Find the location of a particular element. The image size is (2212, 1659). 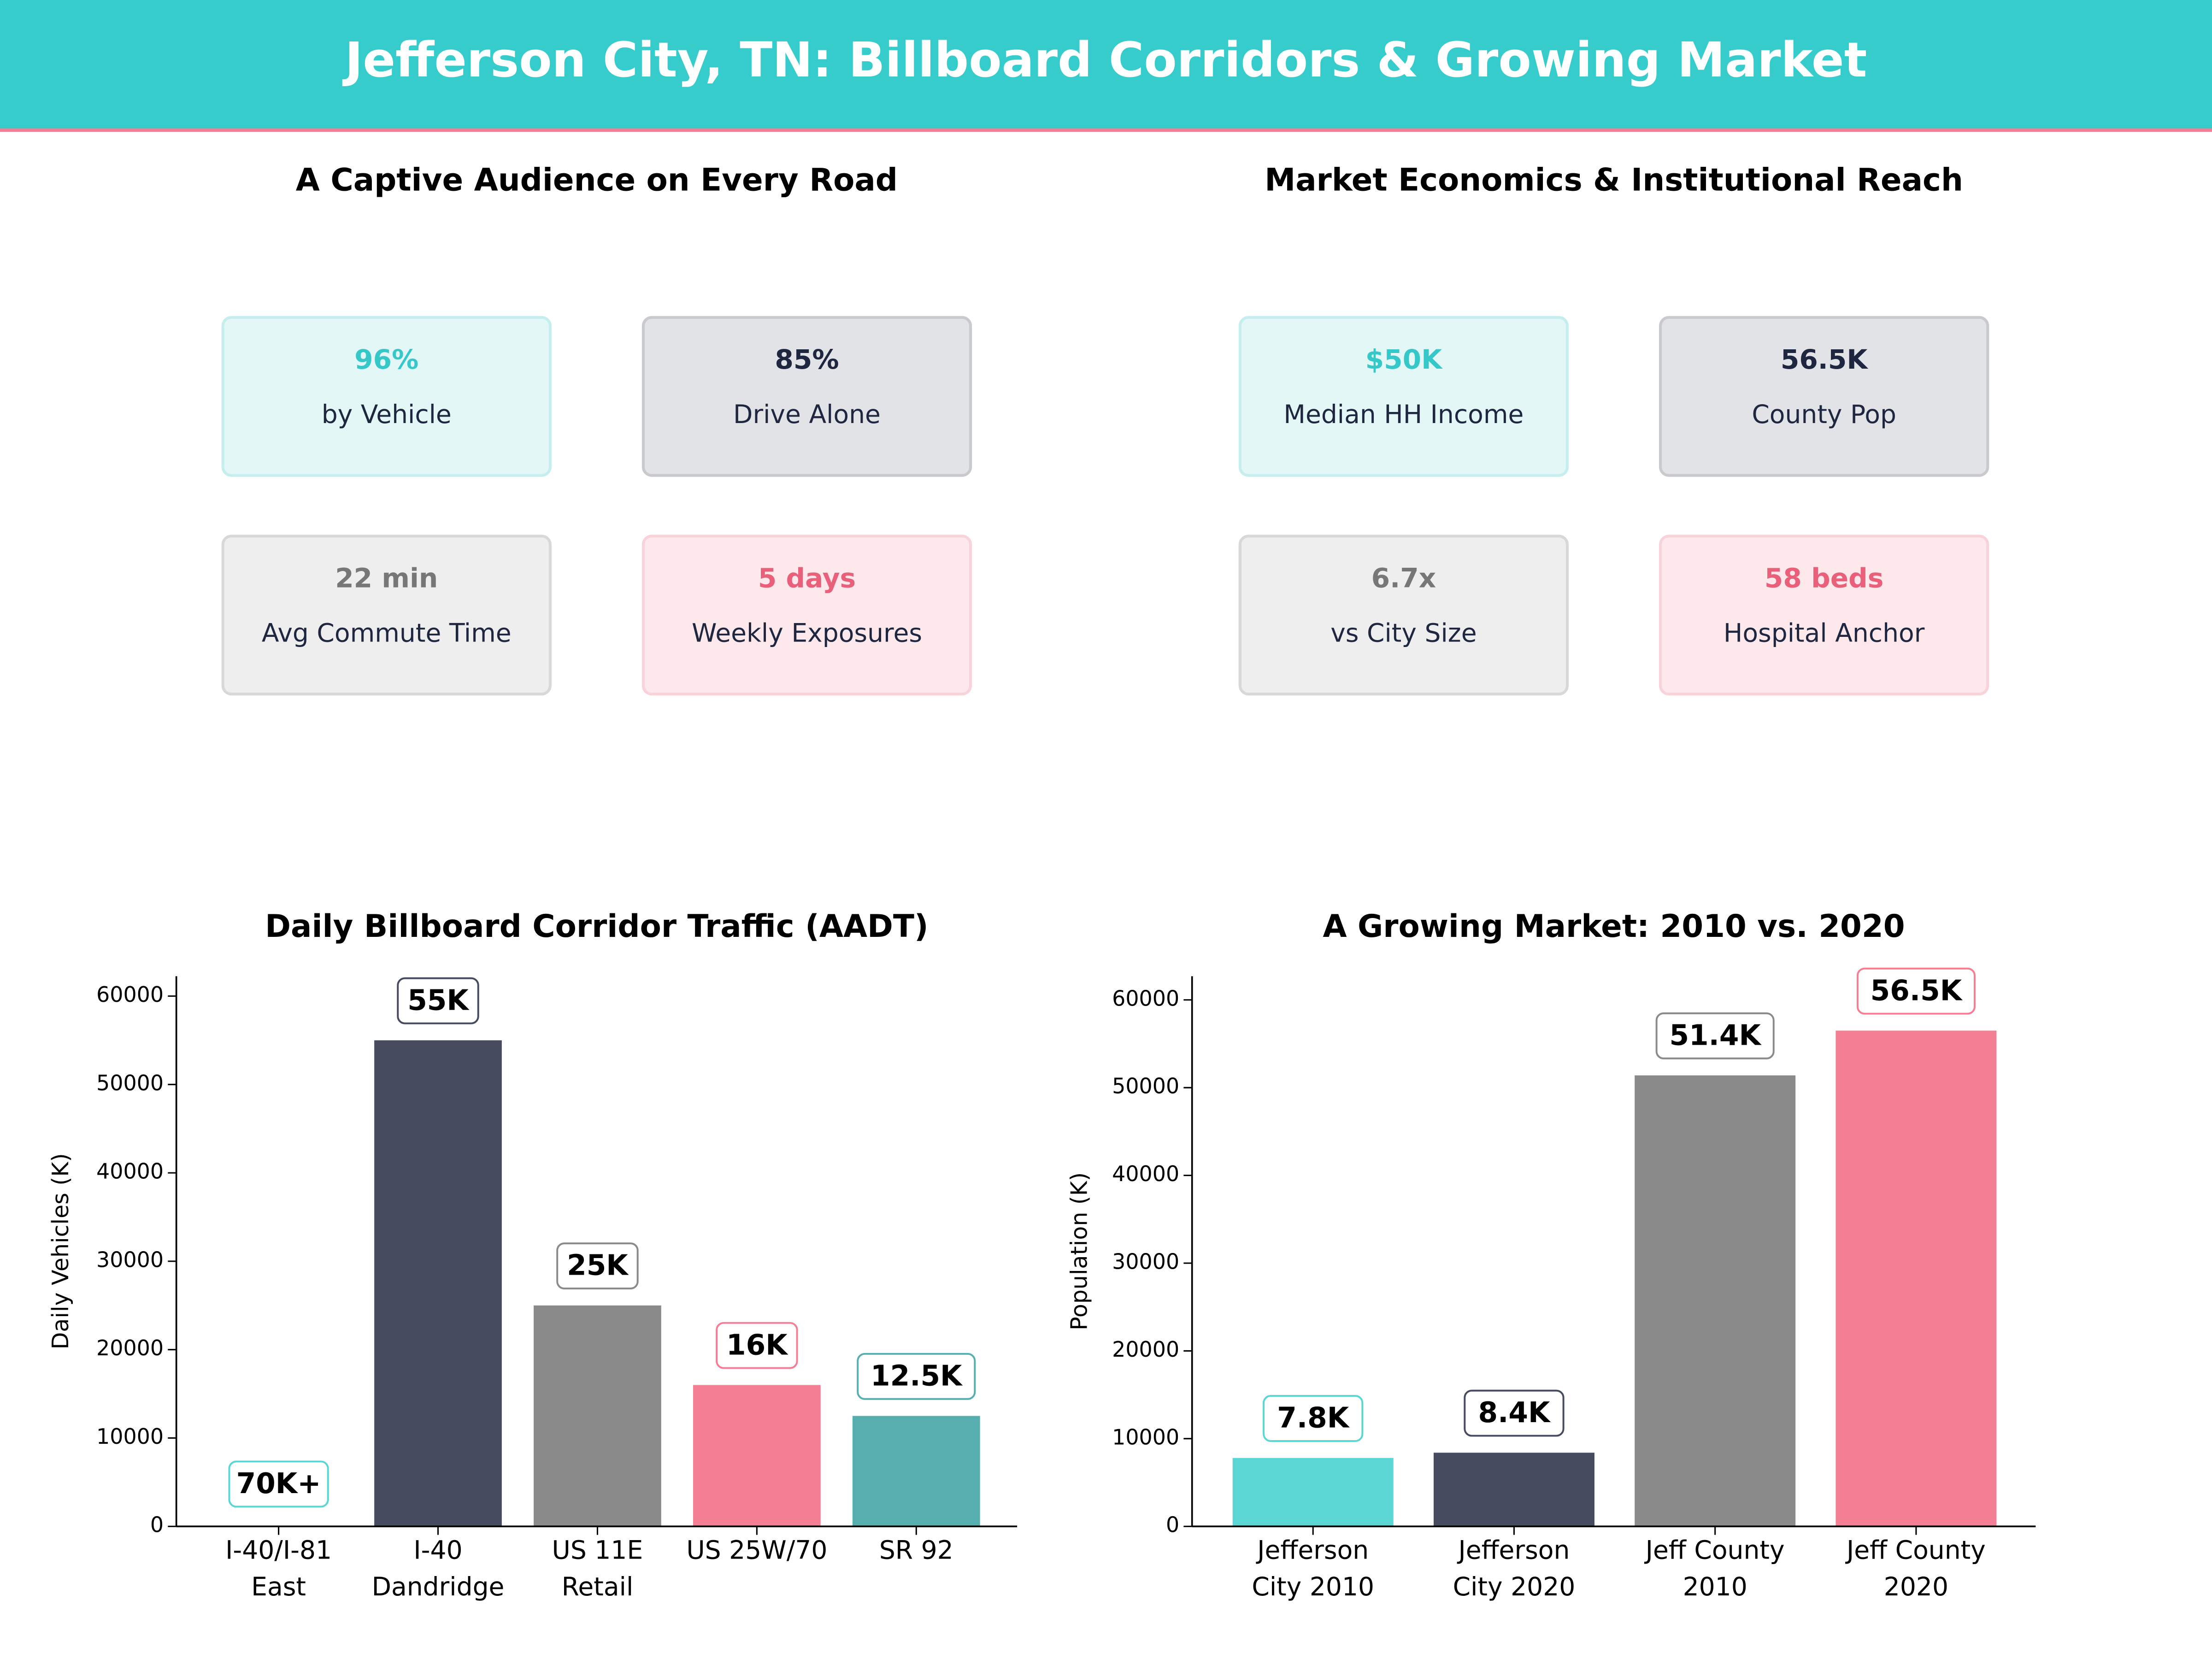

kpi-label: Weekly Exposures is located at coordinates (807, 633).